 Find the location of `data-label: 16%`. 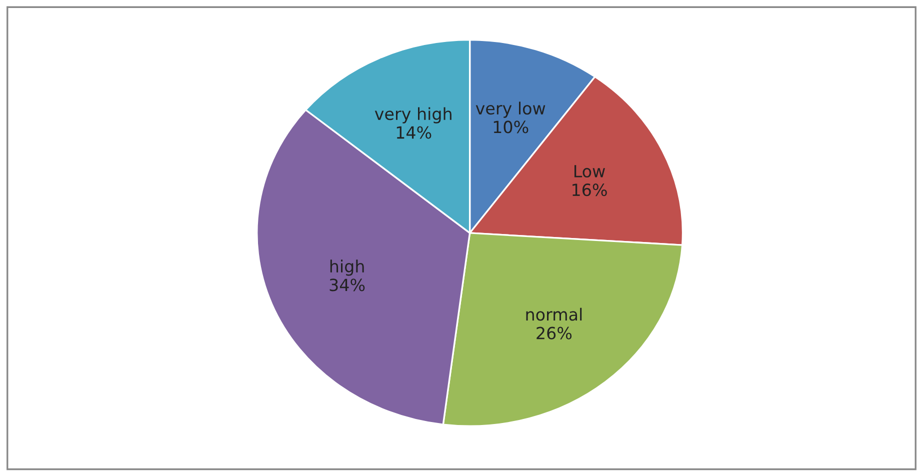

data-label: 16% is located at coordinates (589, 190).